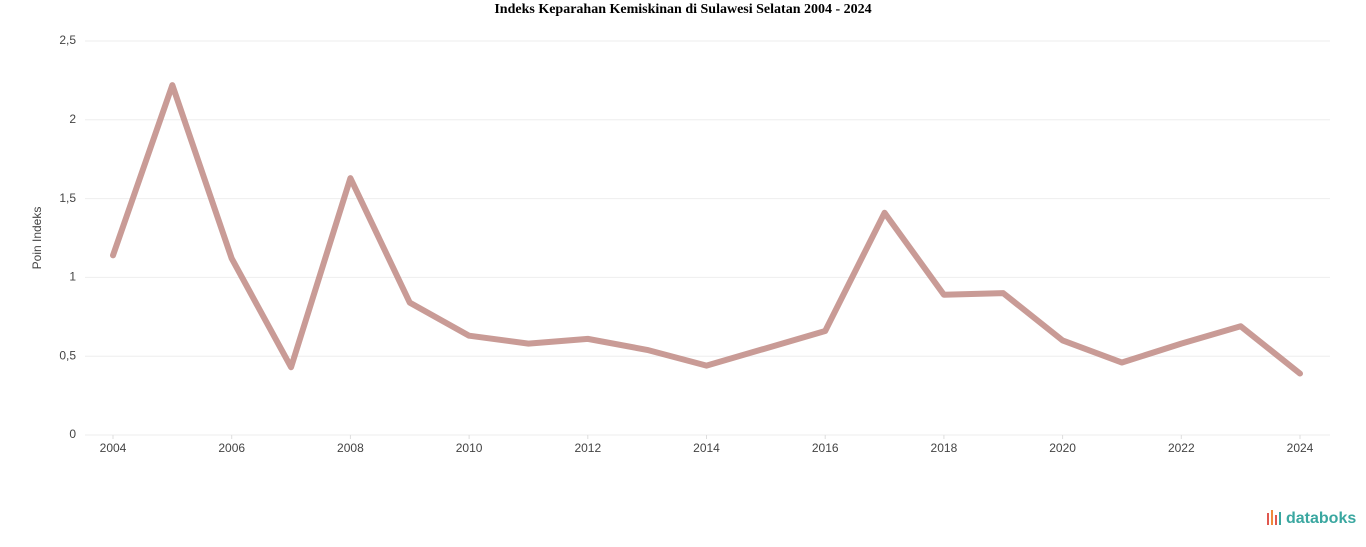 Image resolution: width=1366 pixels, height=547 pixels. Describe the element at coordinates (587, 448) in the screenshot. I see `x-tick-label: 2012` at that location.